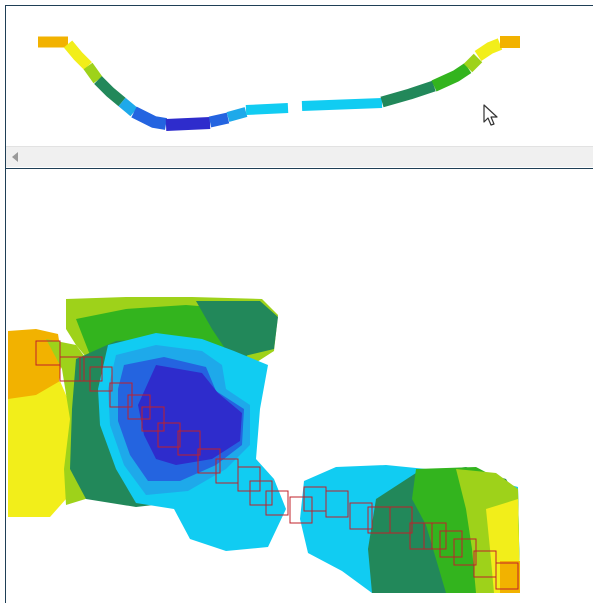 Image resolution: width=593 pixels, height=603 pixels. Describe the element at coordinates (190, 415) in the screenshot. I see `depth-zone-indigo-basin` at that location.